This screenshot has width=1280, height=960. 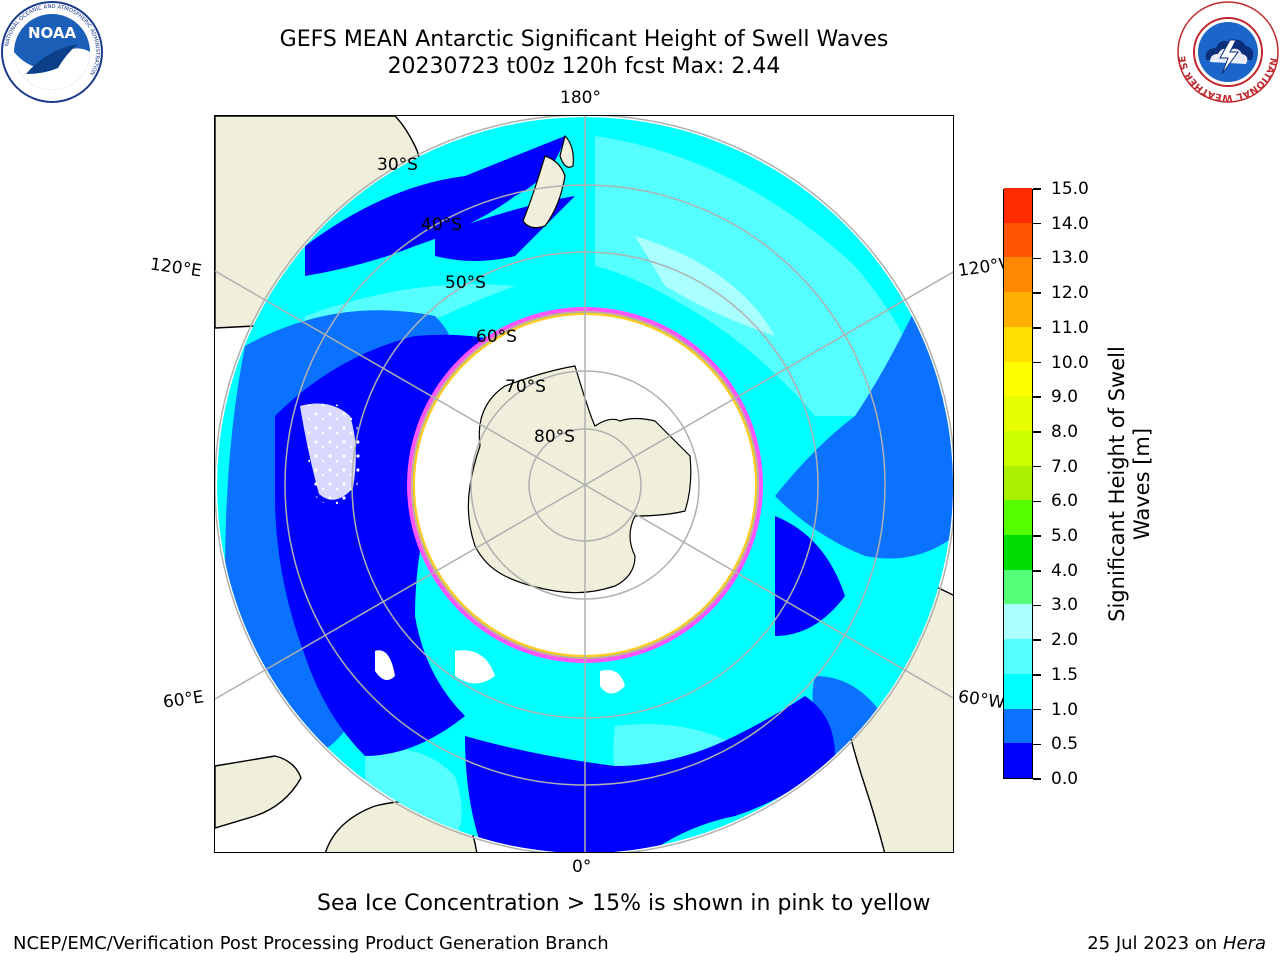 I want to click on lon-label-120w: 120°W, so click(x=981, y=268).